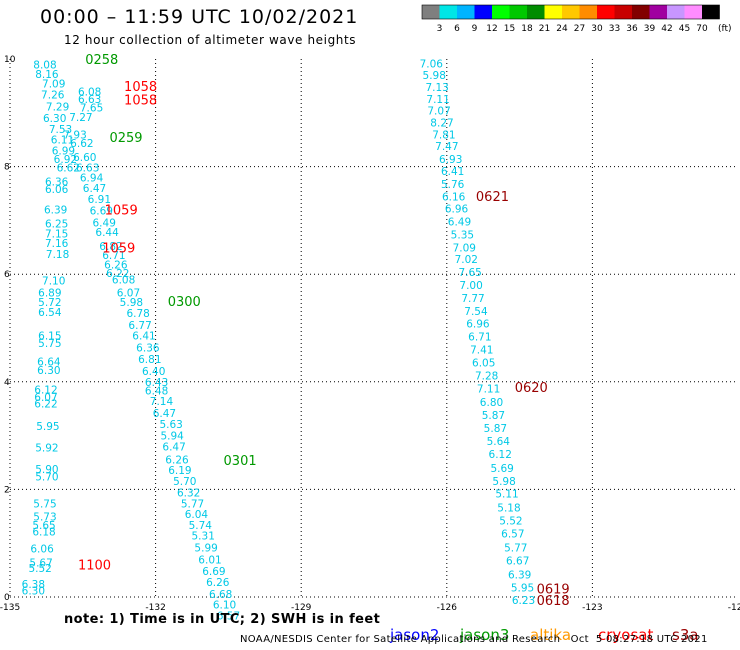 The height and width of the screenshot is (650, 740). Describe the element at coordinates (592, 608) in the screenshot. I see `x-tick-label: -123` at that location.